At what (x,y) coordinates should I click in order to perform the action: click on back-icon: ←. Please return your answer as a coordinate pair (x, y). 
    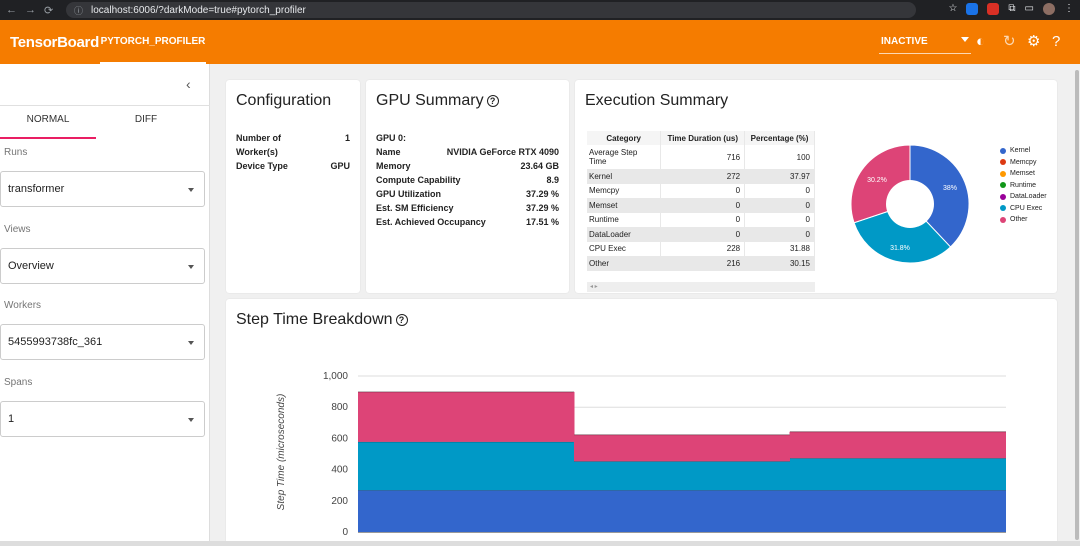
    Looking at the image, I should click on (11, 9).